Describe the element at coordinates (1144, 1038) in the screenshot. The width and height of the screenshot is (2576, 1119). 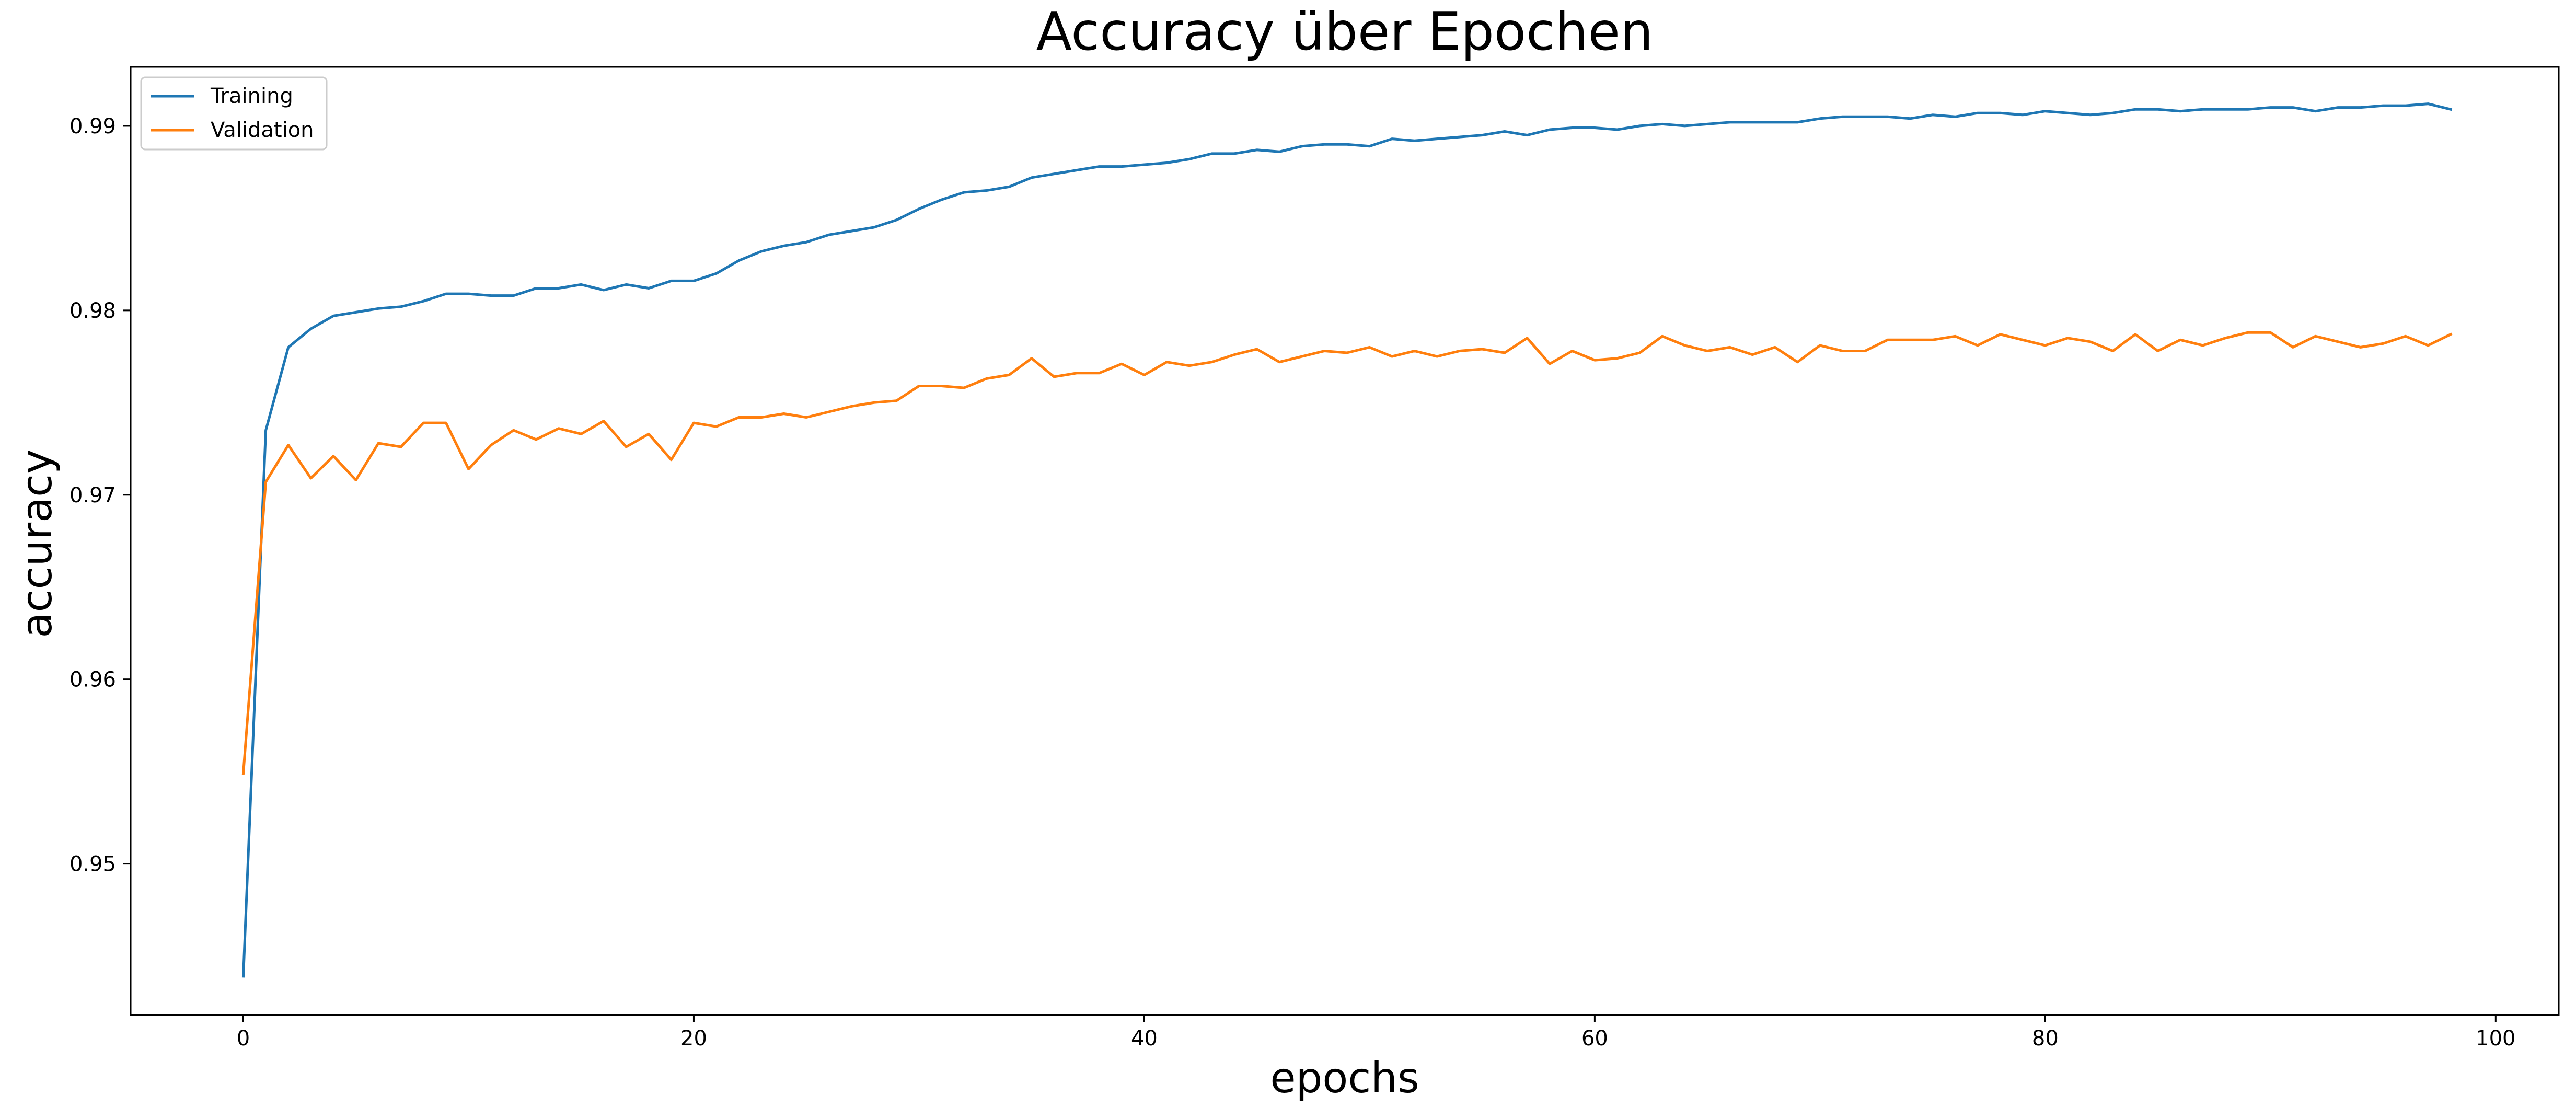
I see `x-tick-label: 40` at that location.